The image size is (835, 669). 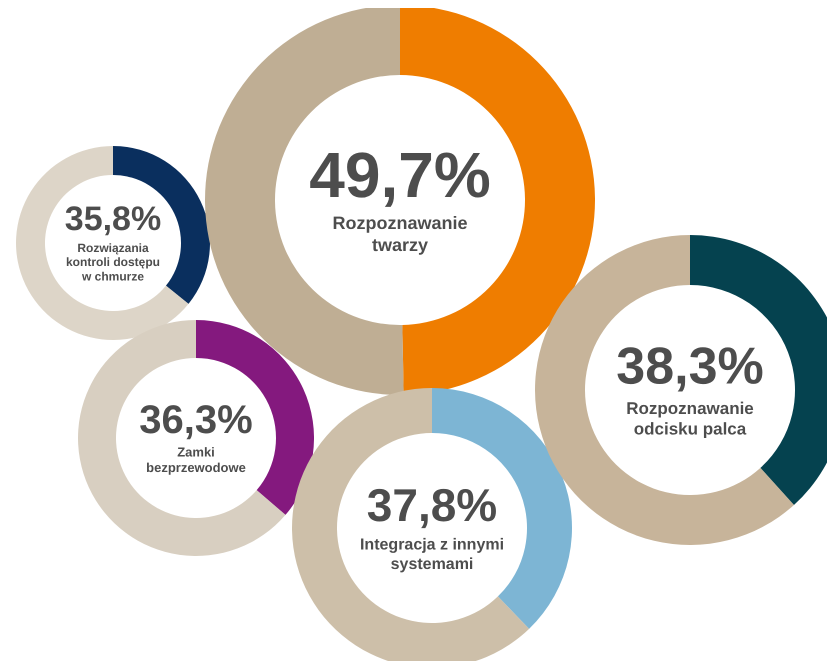 I want to click on slice-label: Rozwiązania kontroli dostępu w chmurze, so click(x=113, y=262).